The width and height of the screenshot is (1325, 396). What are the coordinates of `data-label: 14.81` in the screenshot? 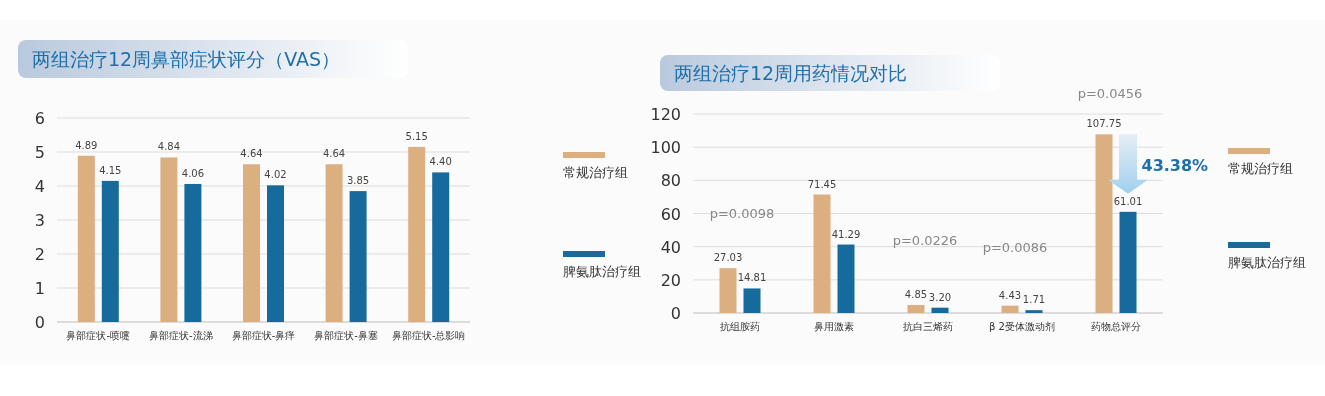 It's located at (752, 278).